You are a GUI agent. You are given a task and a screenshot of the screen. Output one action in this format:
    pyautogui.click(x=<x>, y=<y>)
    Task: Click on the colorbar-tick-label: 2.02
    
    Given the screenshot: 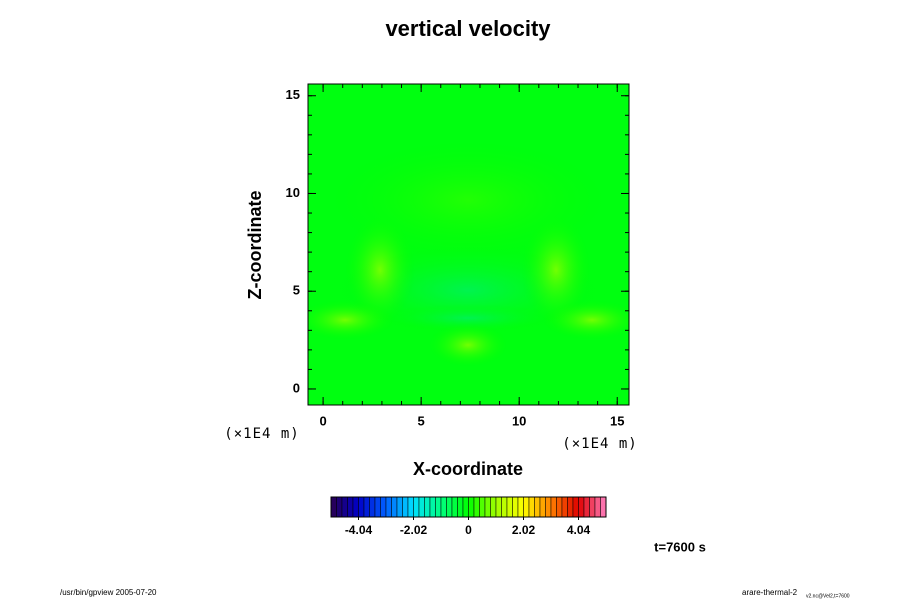 What is the action you would take?
    pyautogui.click(x=524, y=530)
    